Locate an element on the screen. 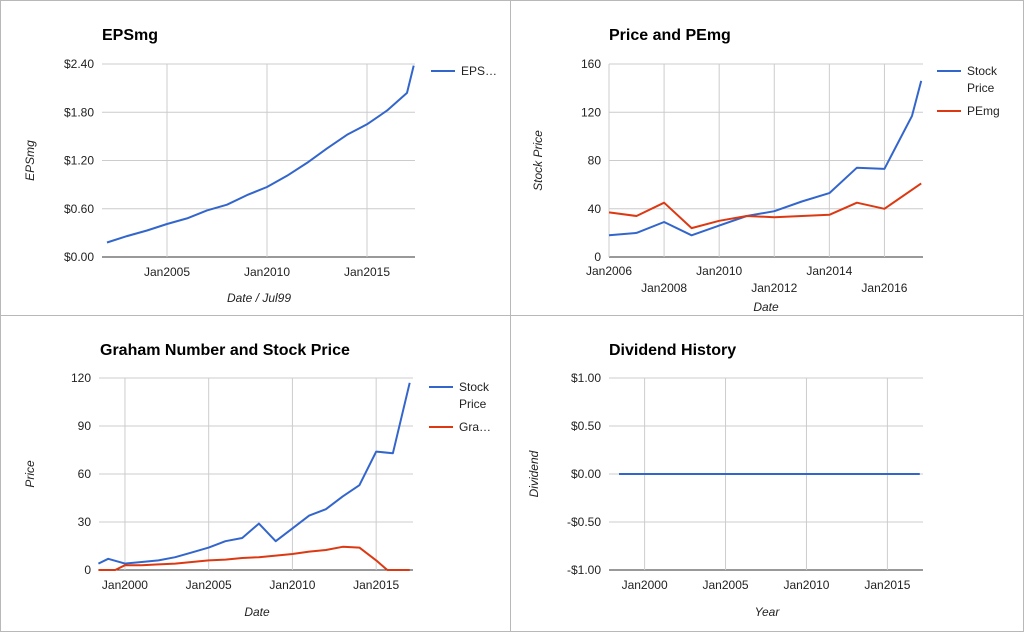  y-tick-label: -$1.00 is located at coordinates (584, 570).